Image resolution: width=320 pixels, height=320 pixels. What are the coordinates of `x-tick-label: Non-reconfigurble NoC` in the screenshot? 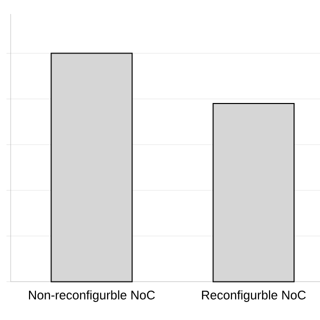 It's located at (92, 296).